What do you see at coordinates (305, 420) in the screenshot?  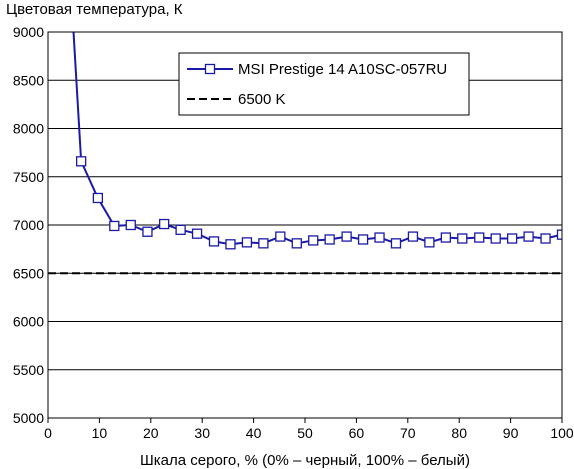 I see `tick-marks` at bounding box center [305, 420].